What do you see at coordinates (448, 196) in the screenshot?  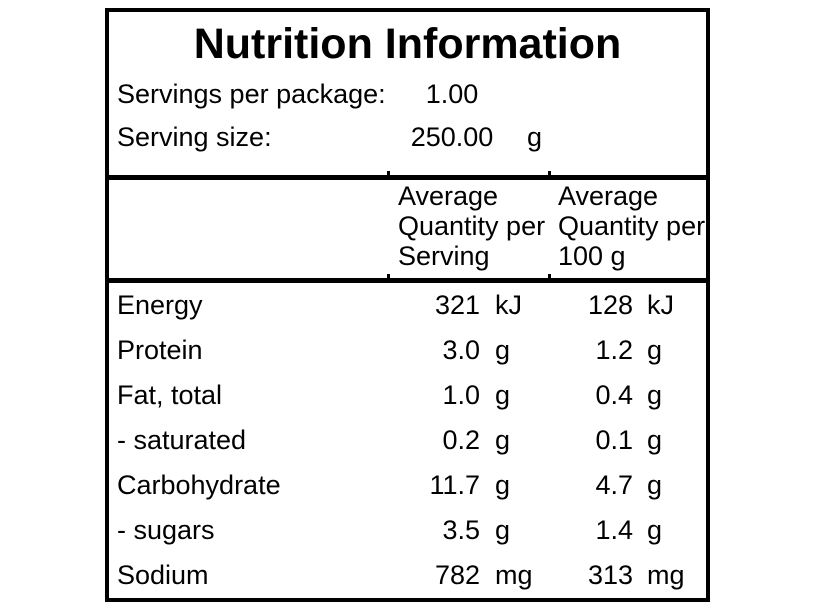 I see `header-per-serving-line: Average` at bounding box center [448, 196].